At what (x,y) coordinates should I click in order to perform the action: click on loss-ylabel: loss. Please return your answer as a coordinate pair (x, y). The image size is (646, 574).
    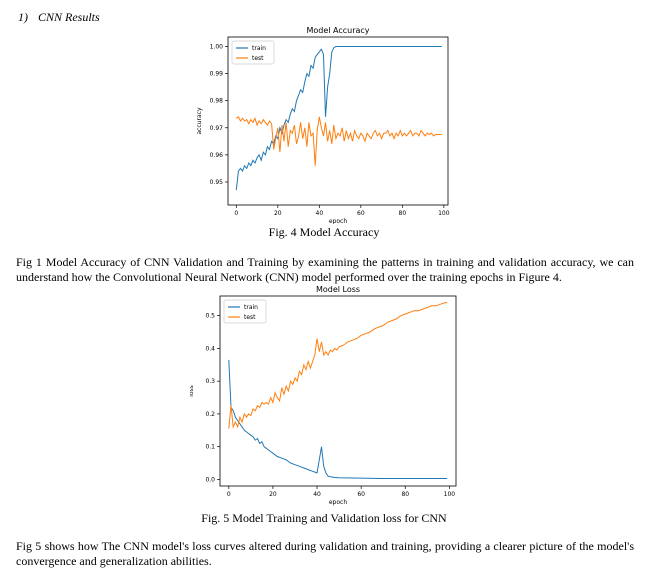
    Looking at the image, I should click on (192, 391).